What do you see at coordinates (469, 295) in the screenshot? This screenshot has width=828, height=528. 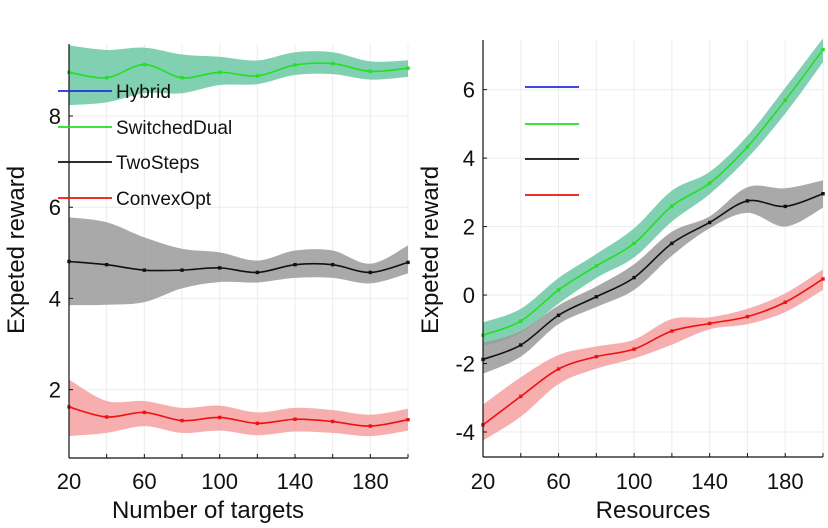 I see `y-tick-label: 0` at bounding box center [469, 295].